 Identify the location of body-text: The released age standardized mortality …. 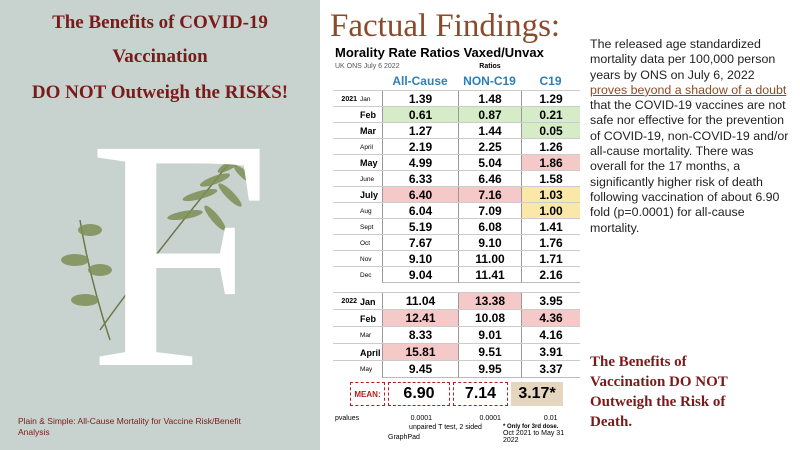
(690, 136).